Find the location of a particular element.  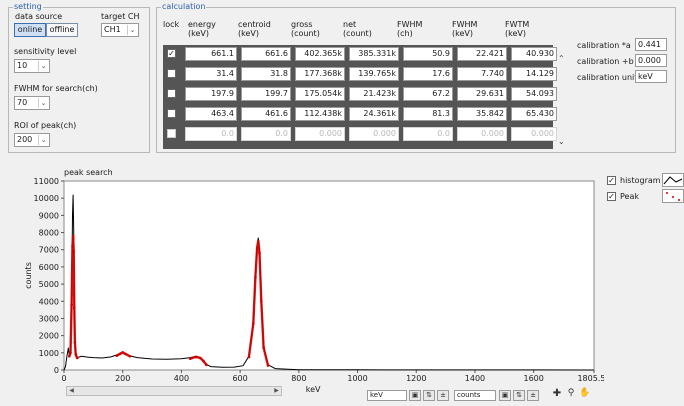

cell-fwtm: 65.430 is located at coordinates (534, 114).